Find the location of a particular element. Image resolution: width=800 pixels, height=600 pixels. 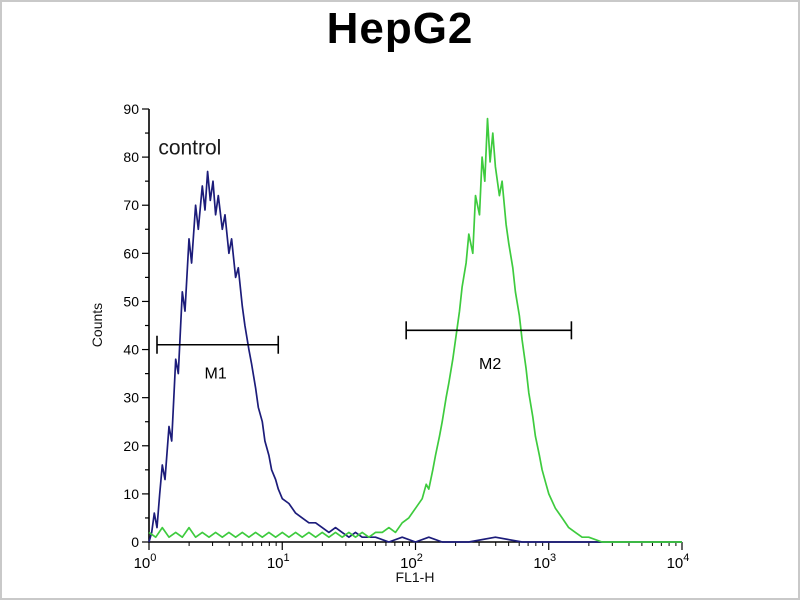

y-tick-label: 20 is located at coordinates (131, 446).